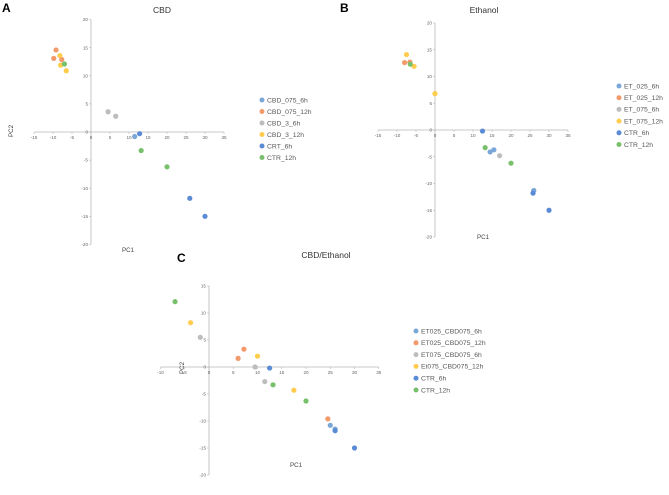  I want to click on y-tick-label: -10, so click(202, 421).